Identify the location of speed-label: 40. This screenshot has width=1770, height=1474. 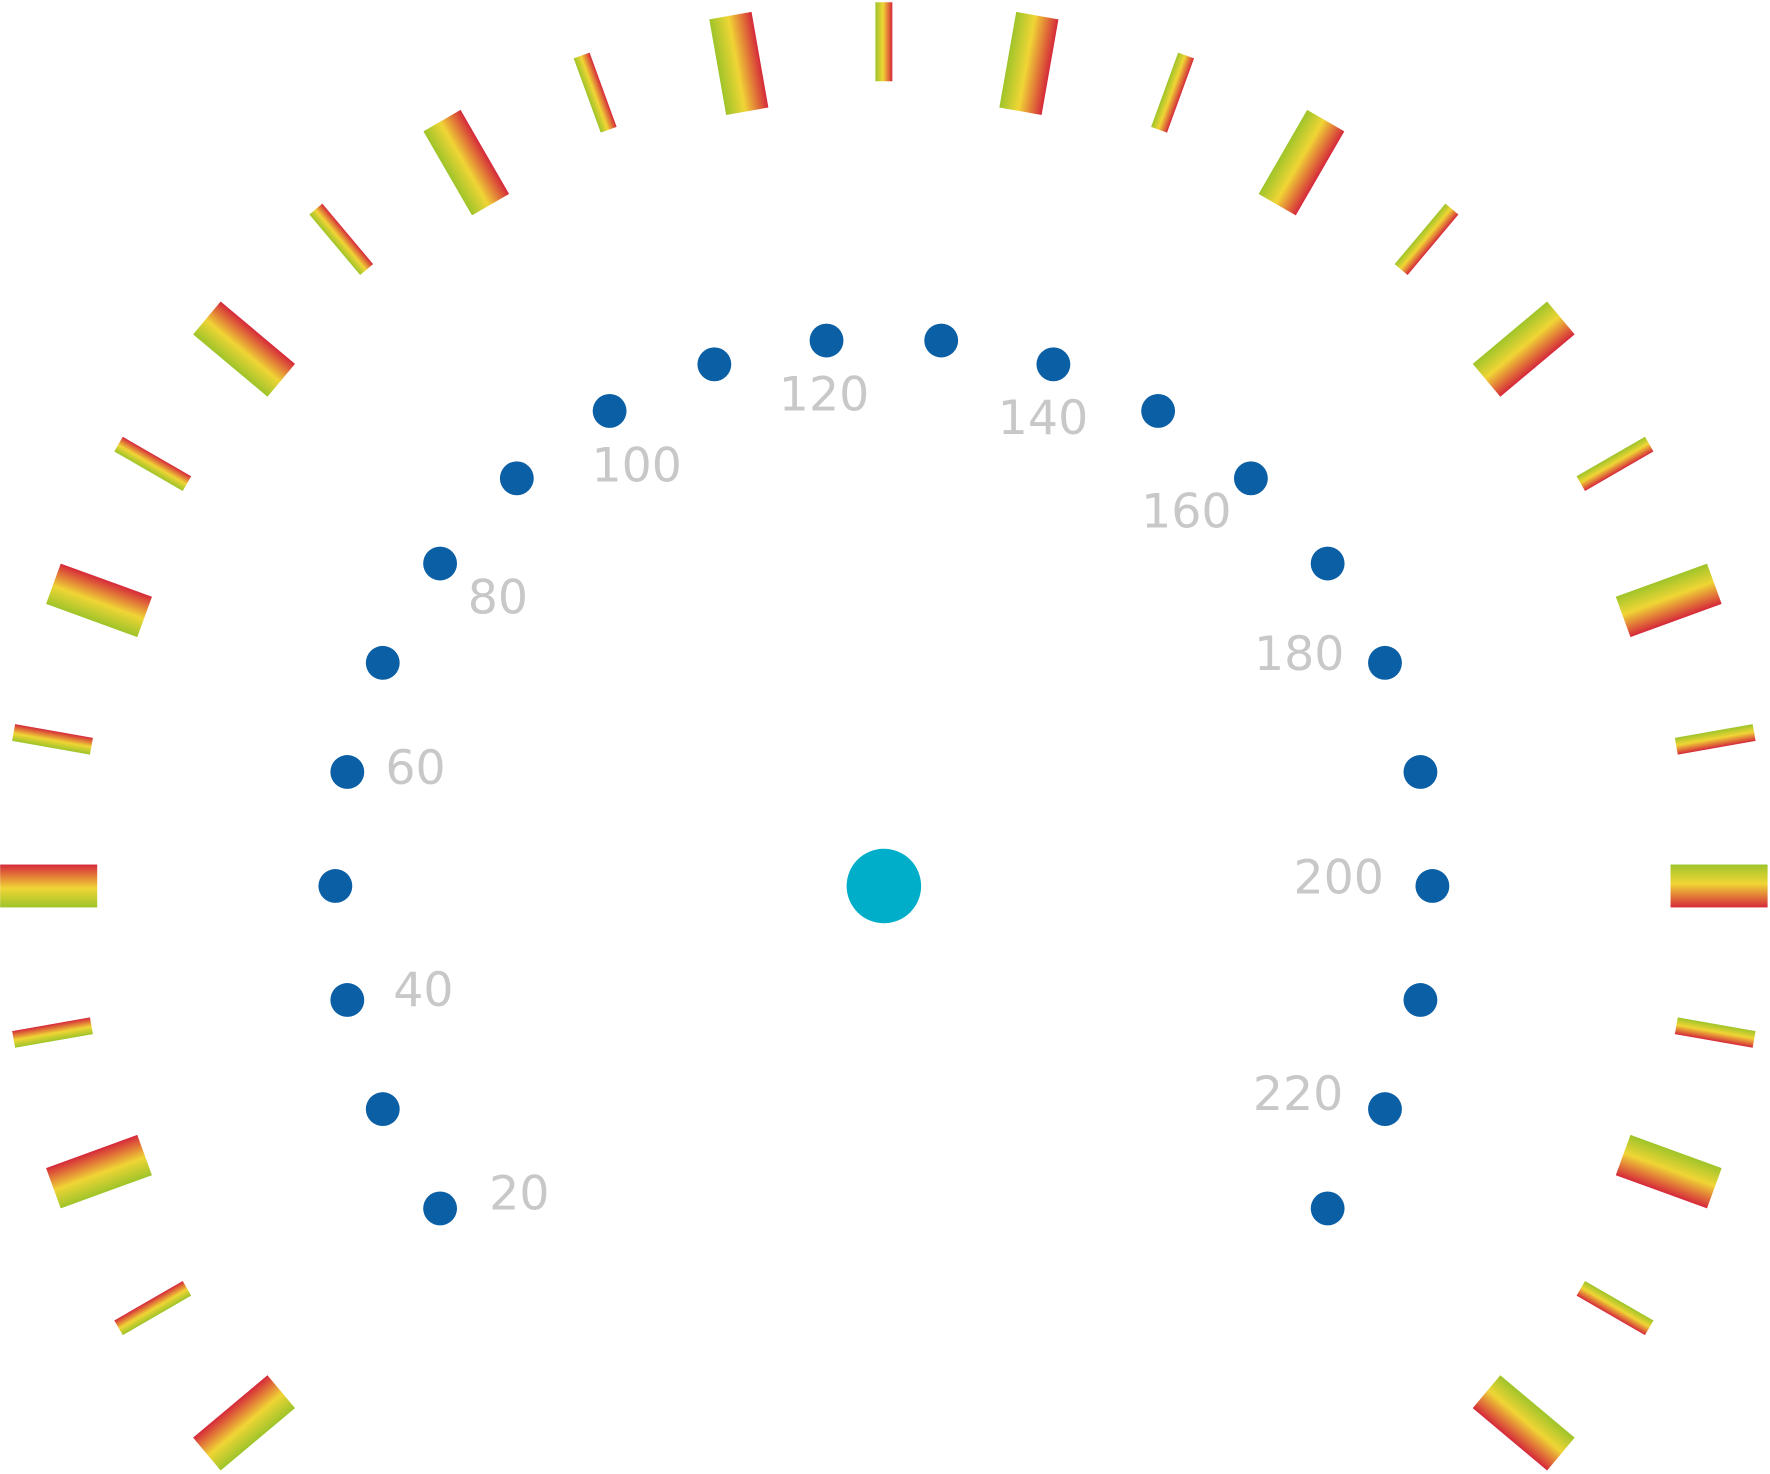
(423, 990).